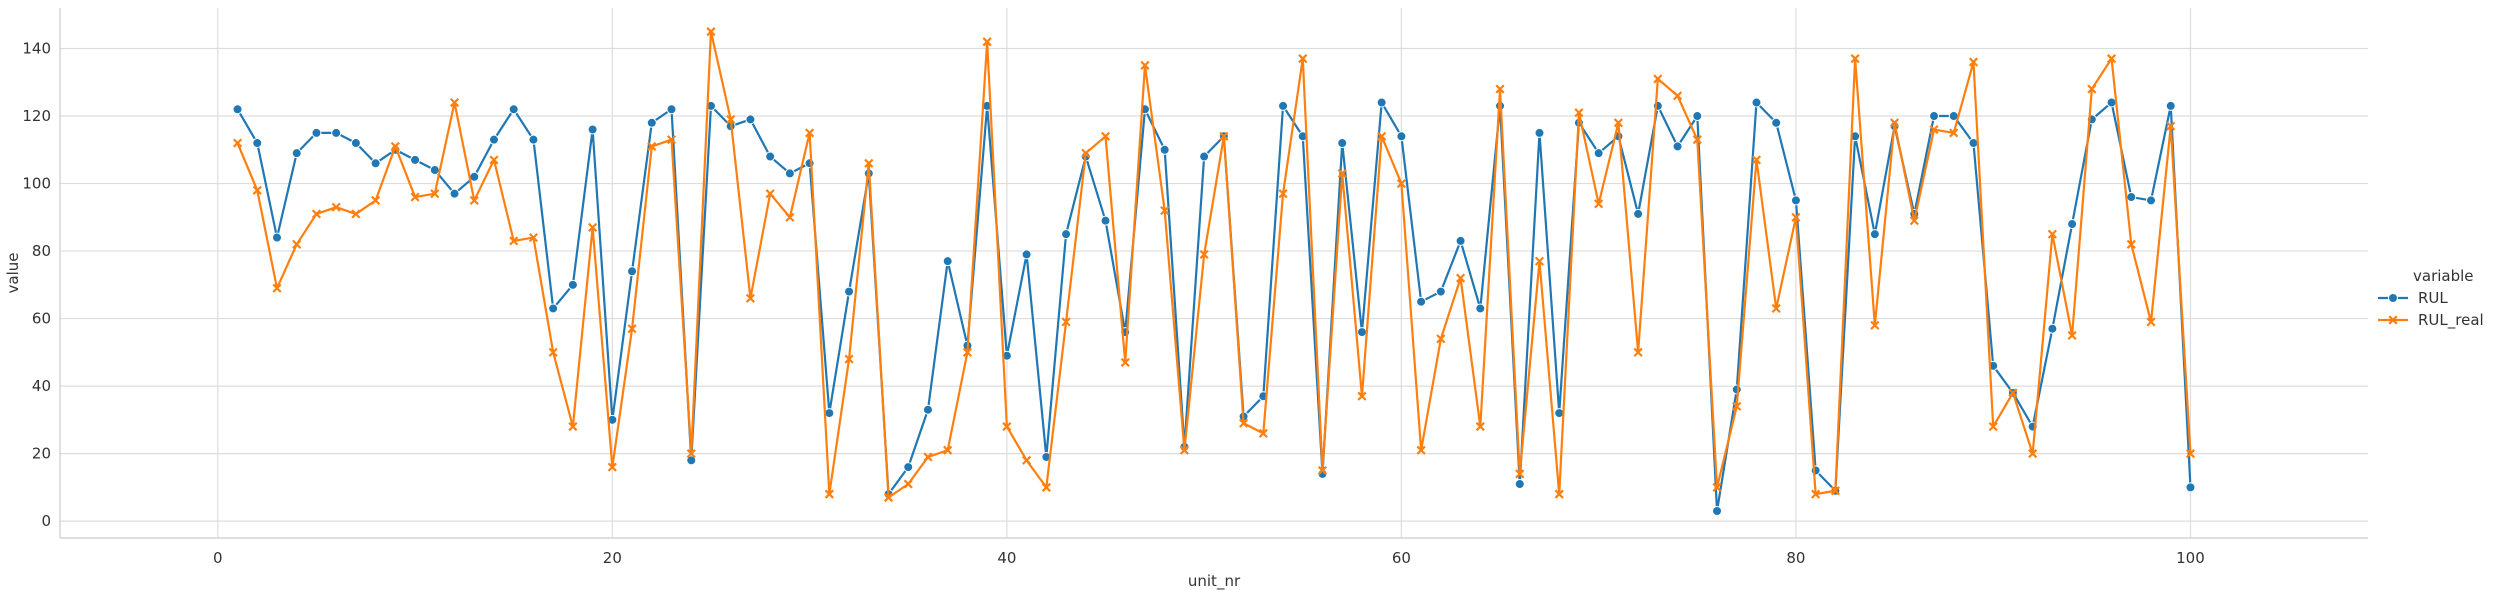 The width and height of the screenshot is (2503, 590). What do you see at coordinates (36, 116) in the screenshot?
I see `y-tick-label: 120` at bounding box center [36, 116].